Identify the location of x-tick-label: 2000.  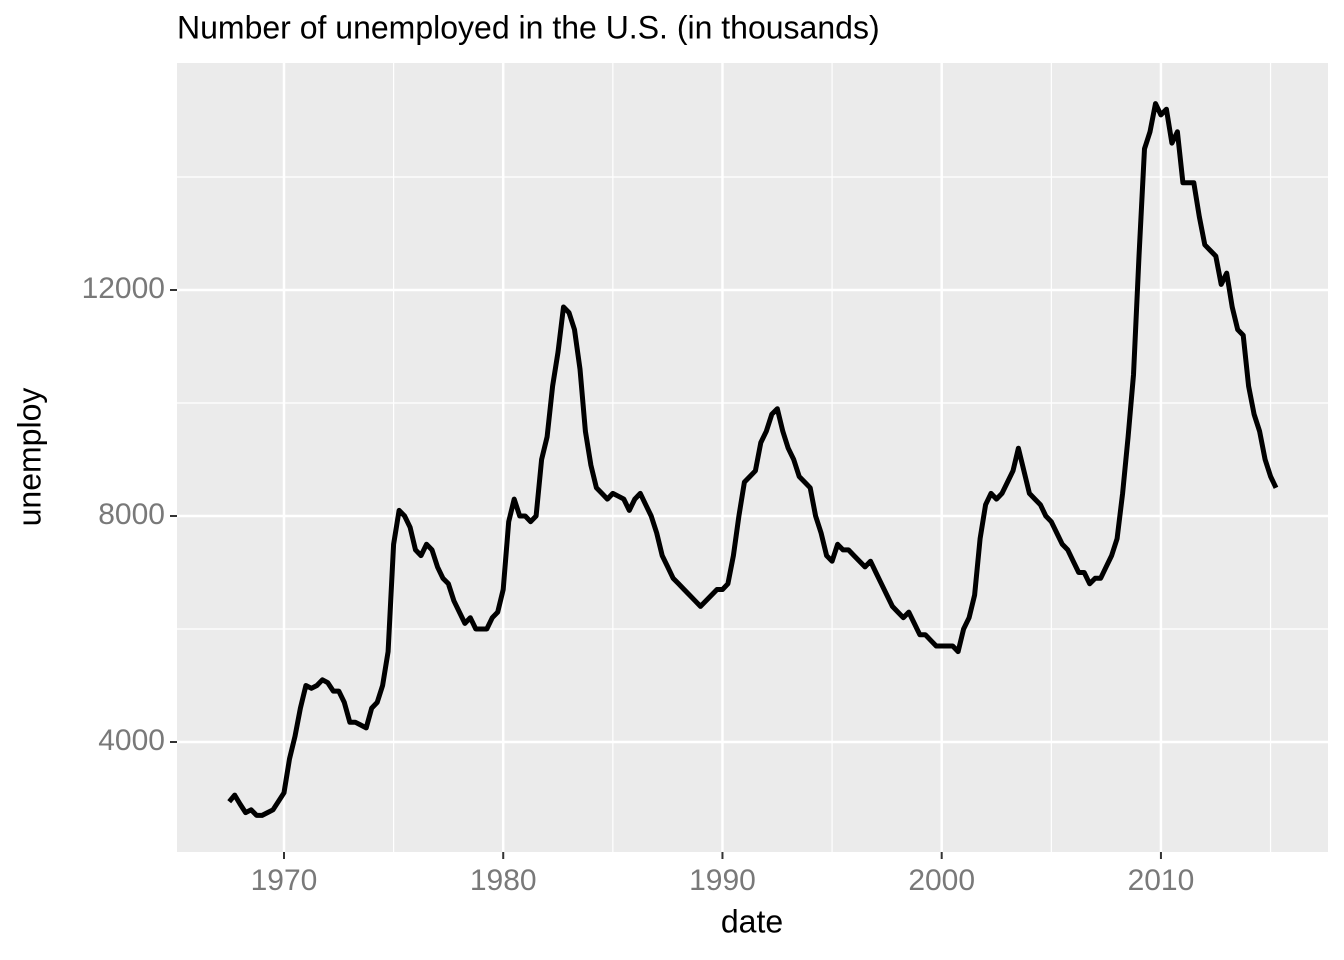
(941, 880).